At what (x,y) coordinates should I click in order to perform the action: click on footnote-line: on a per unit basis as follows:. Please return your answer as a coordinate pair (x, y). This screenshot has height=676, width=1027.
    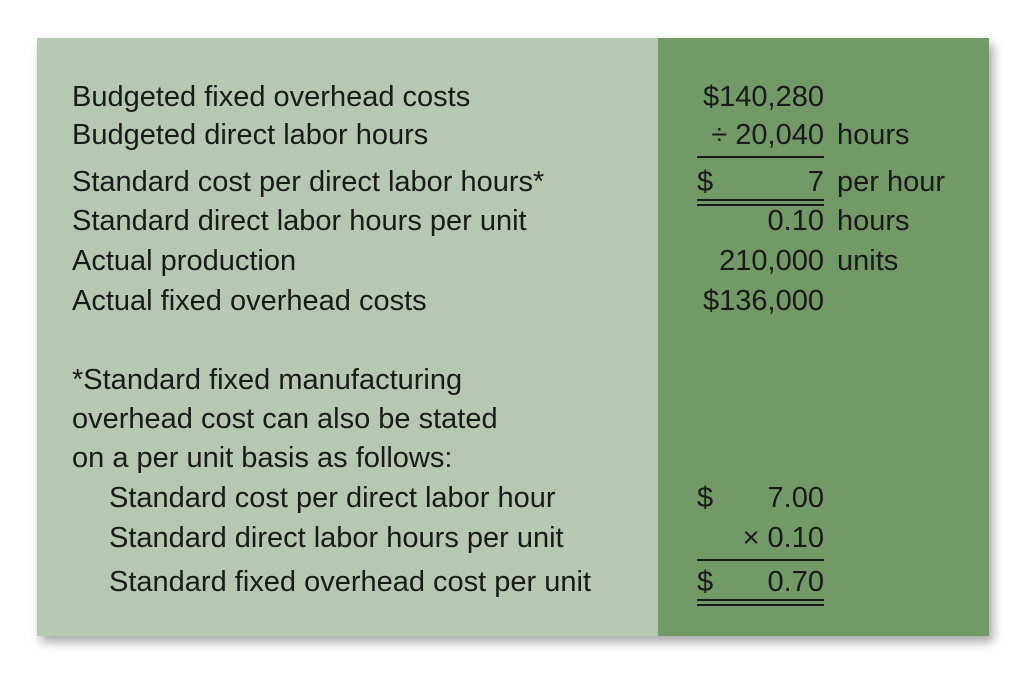
    Looking at the image, I should click on (262, 458).